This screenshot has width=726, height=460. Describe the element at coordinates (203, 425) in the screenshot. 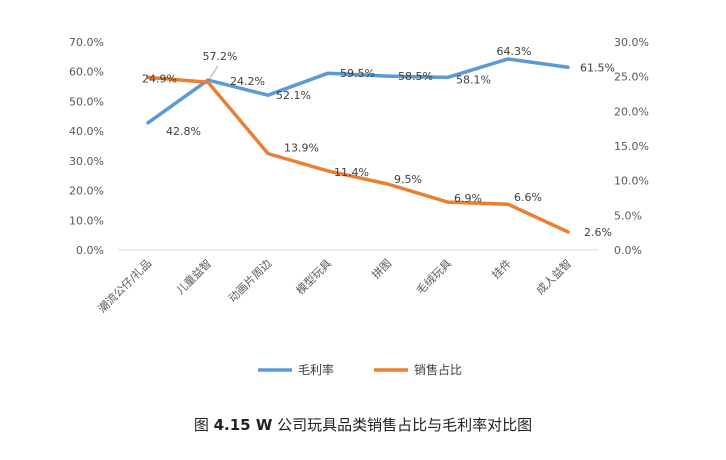

I see `caption-prefix: 图` at that location.